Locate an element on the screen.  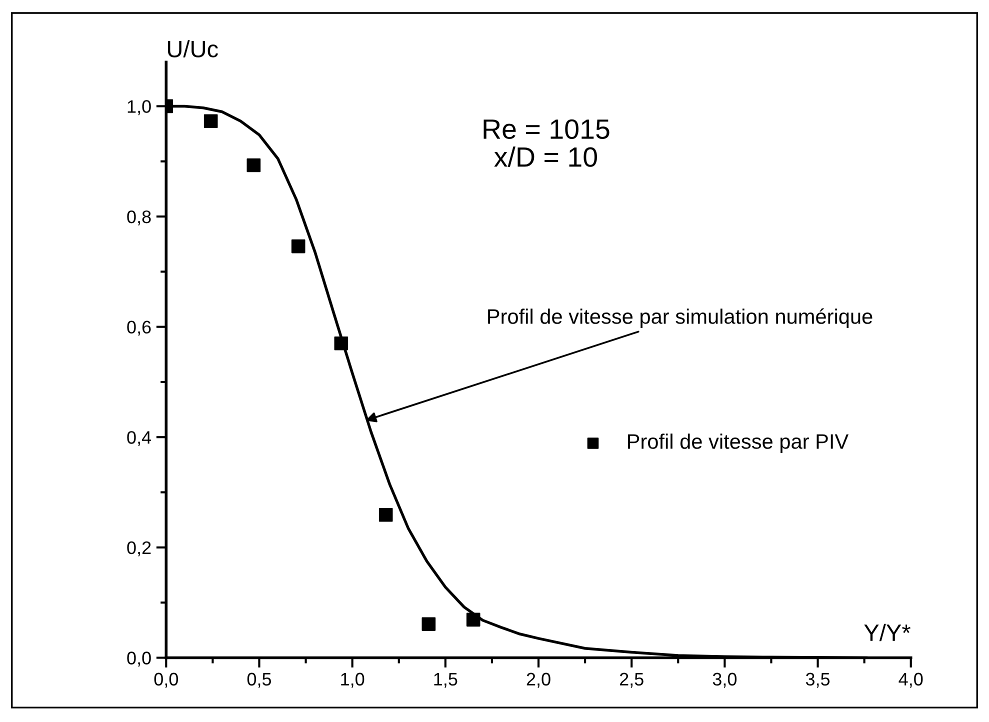
y-tick-label: 0,0 is located at coordinates (139, 659).